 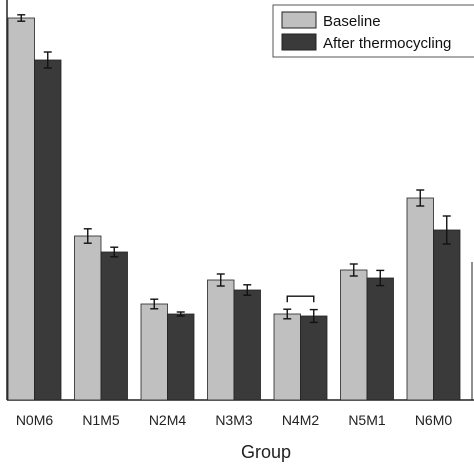 I want to click on legend-swatch-baseline, so click(x=299, y=20).